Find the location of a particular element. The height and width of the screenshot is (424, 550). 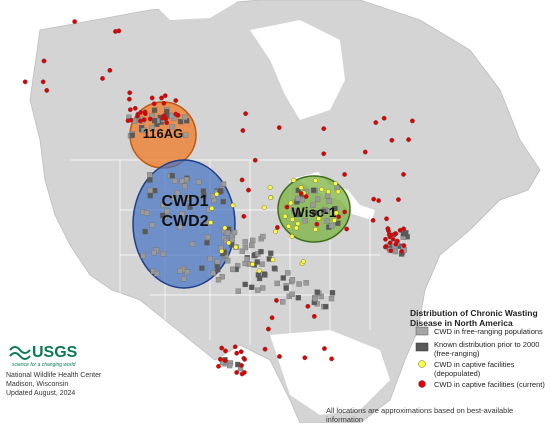

legend-label: CWD in free-ranging populations is located at coordinates (488, 331).